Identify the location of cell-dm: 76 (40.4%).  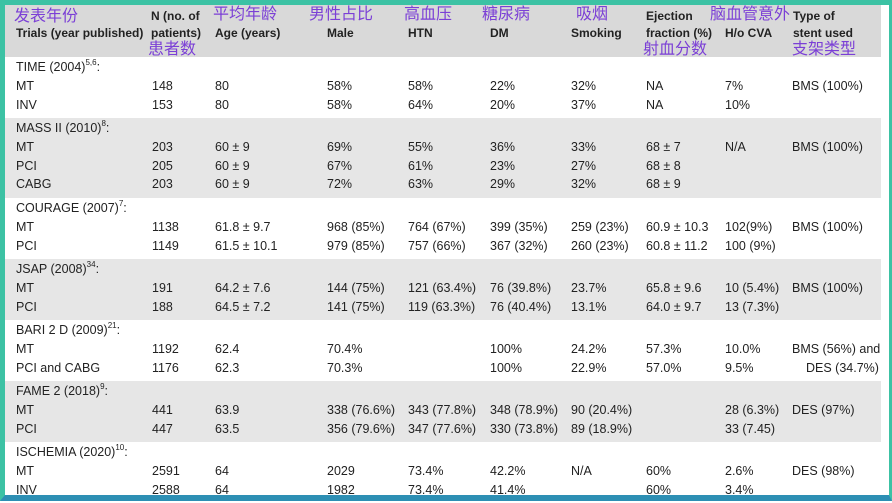
(521, 306).